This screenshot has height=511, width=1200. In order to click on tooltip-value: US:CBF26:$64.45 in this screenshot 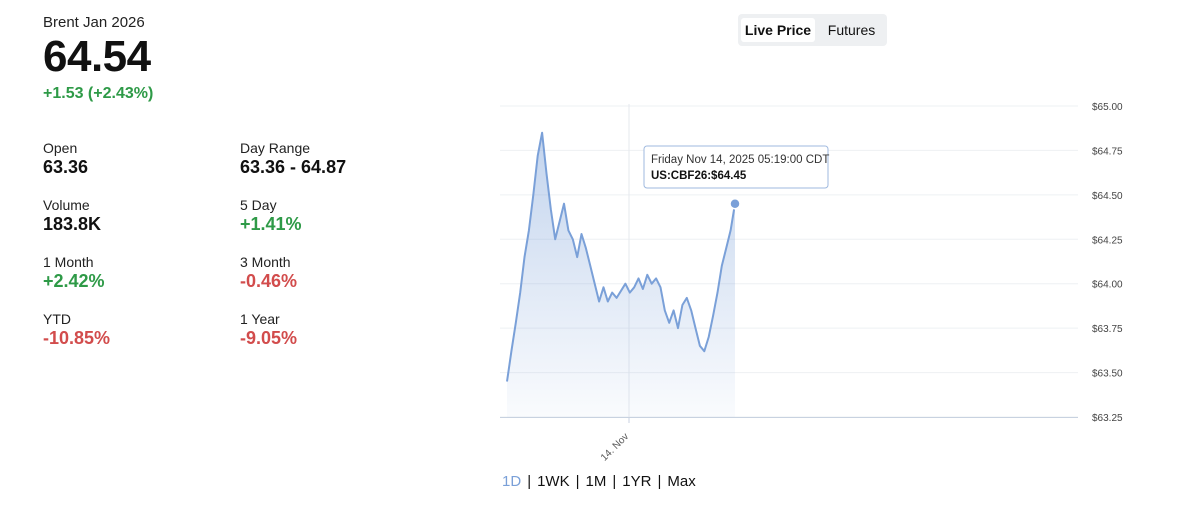, I will do `click(699, 176)`.